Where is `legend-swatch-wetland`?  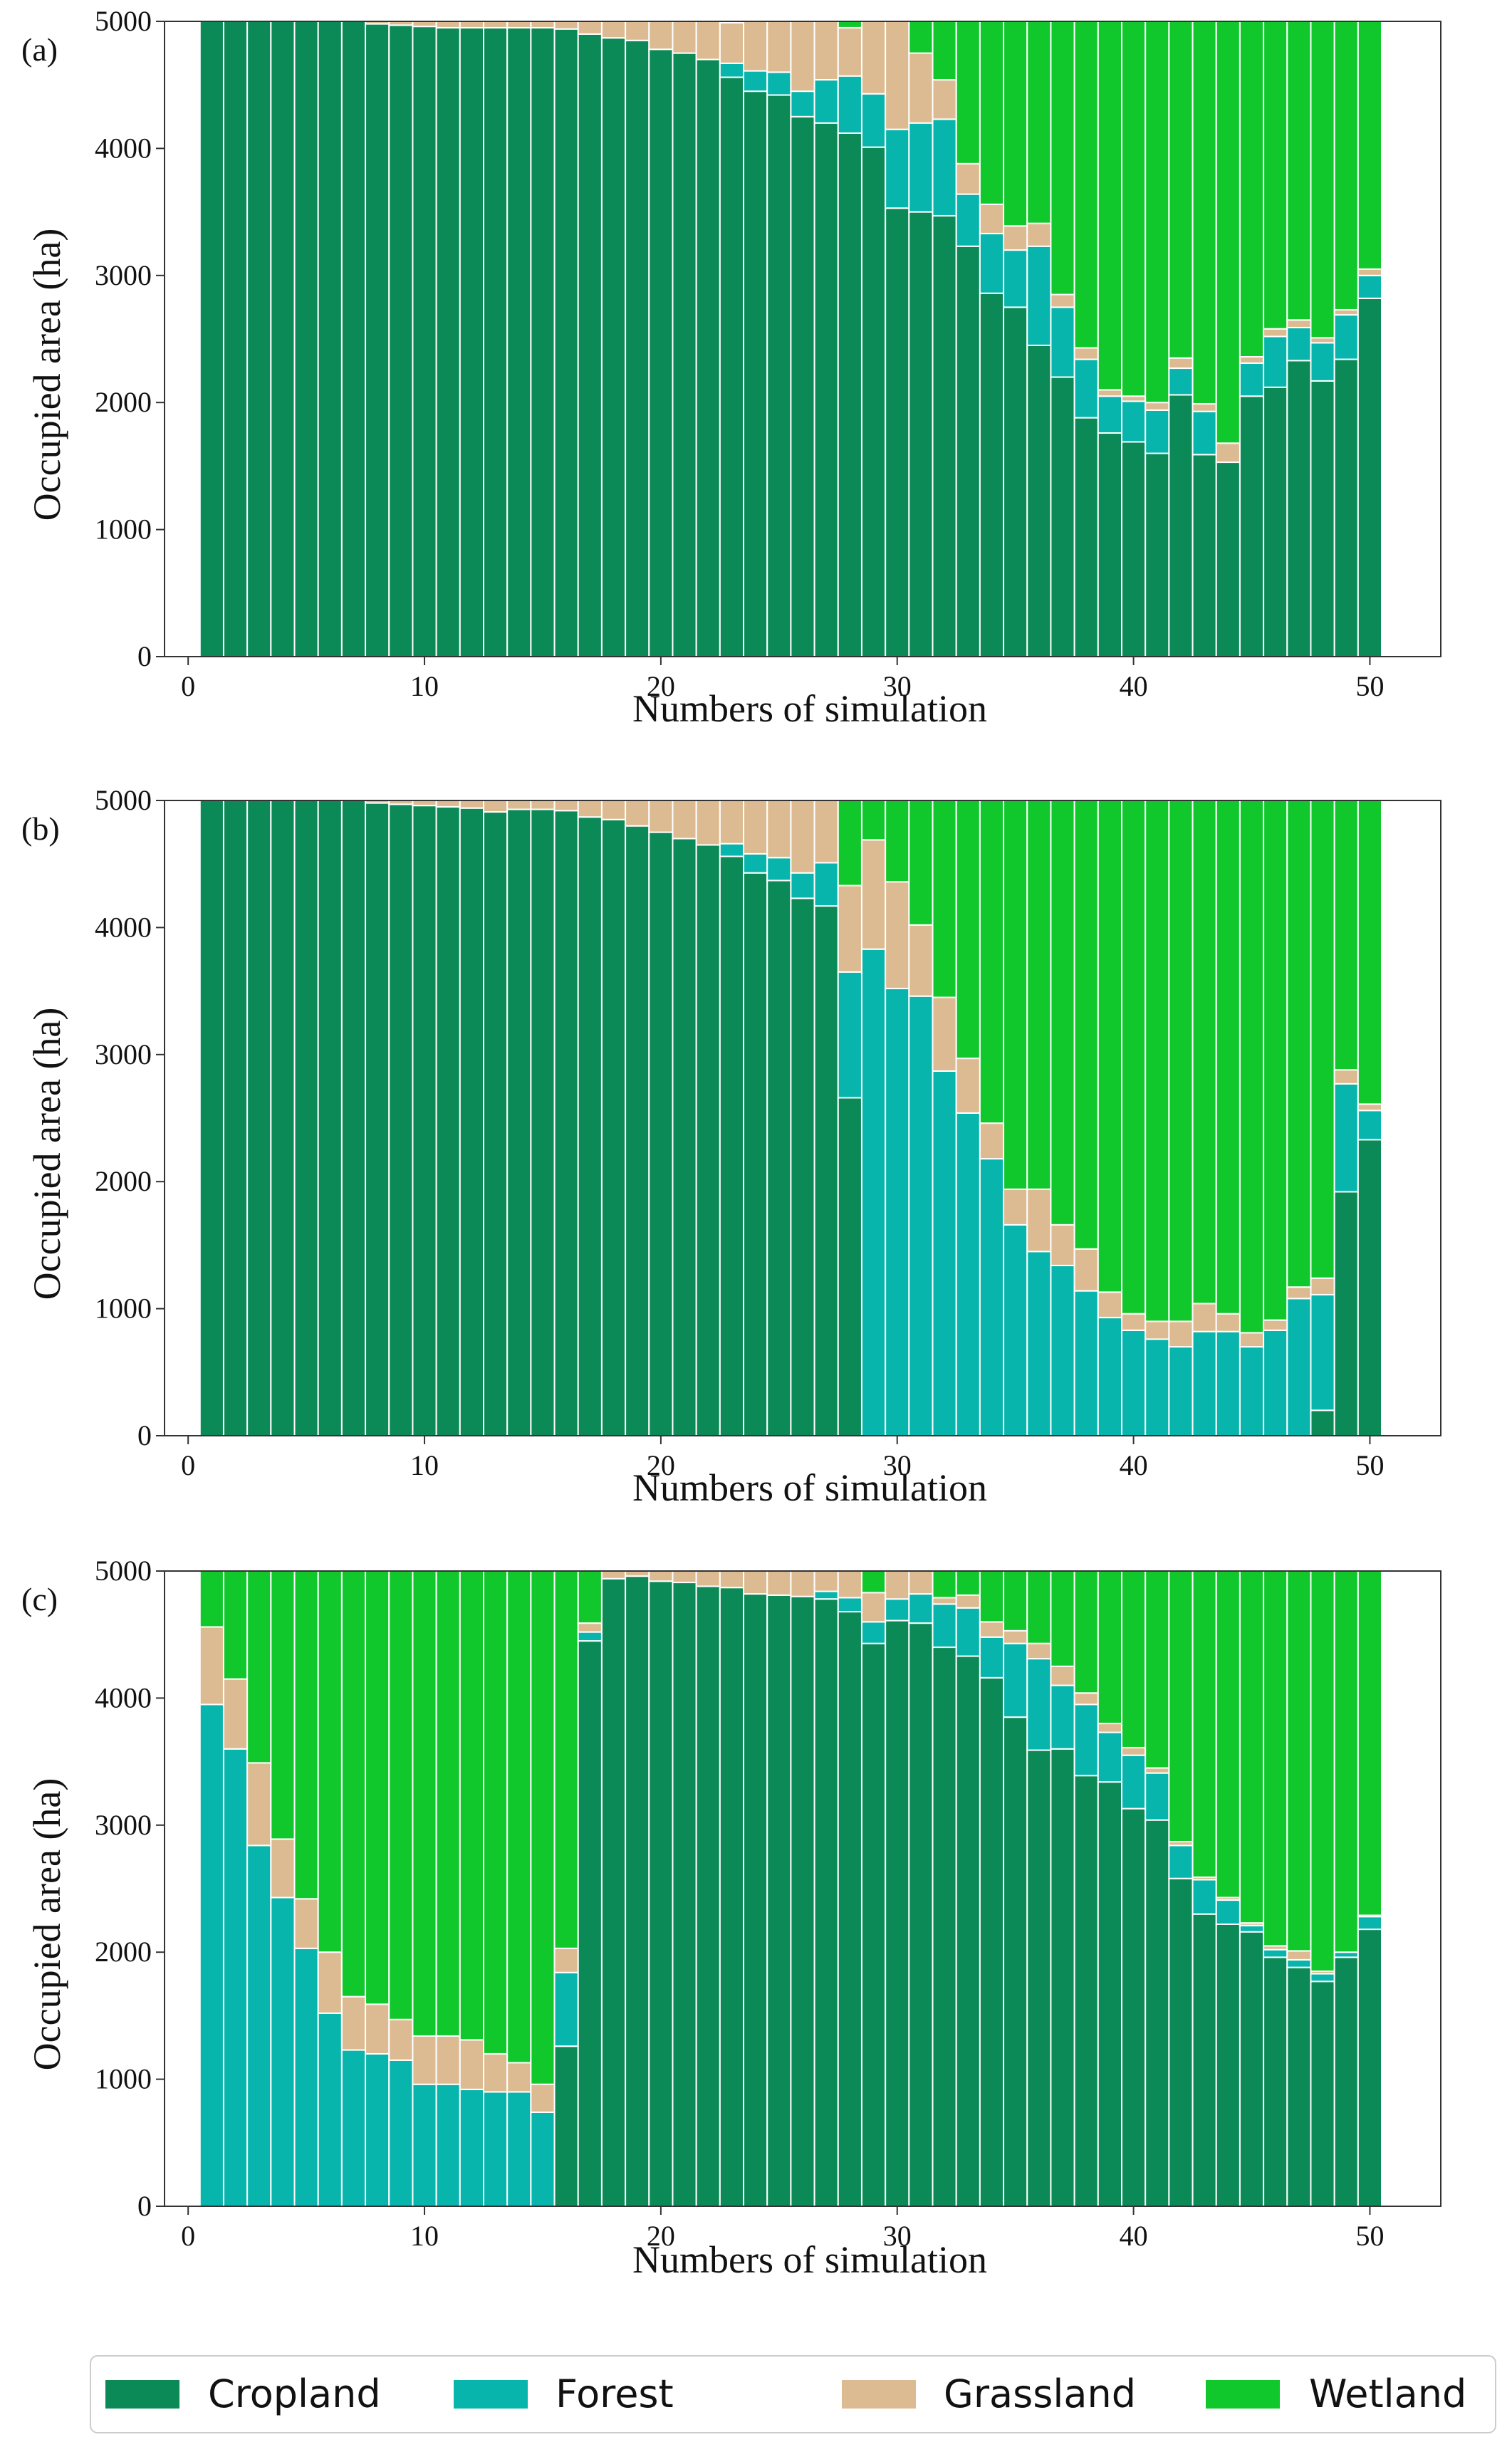 legend-swatch-wetland is located at coordinates (1243, 2394).